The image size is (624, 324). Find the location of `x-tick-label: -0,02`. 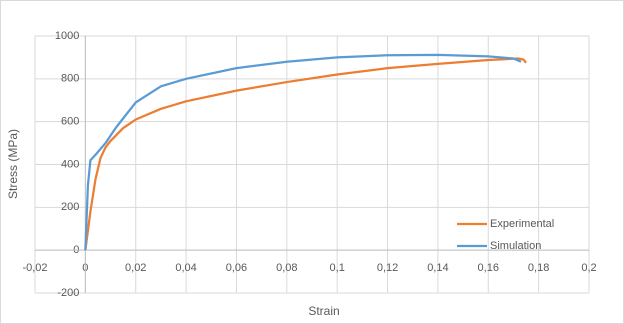

x-tick-label: -0,02 is located at coordinates (34, 268).